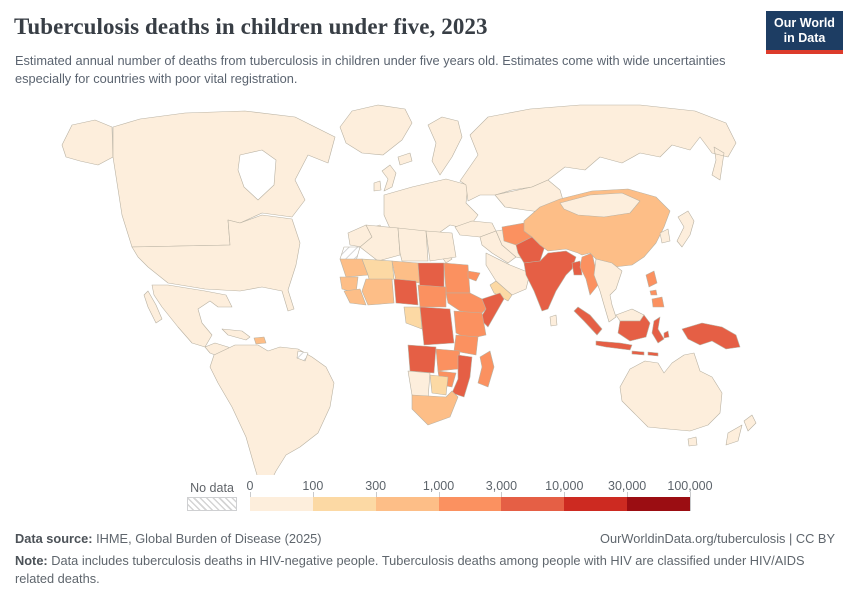 The height and width of the screenshot is (600, 850). What do you see at coordinates (577, 268) in the screenshot?
I see `country-bangladesh` at bounding box center [577, 268].